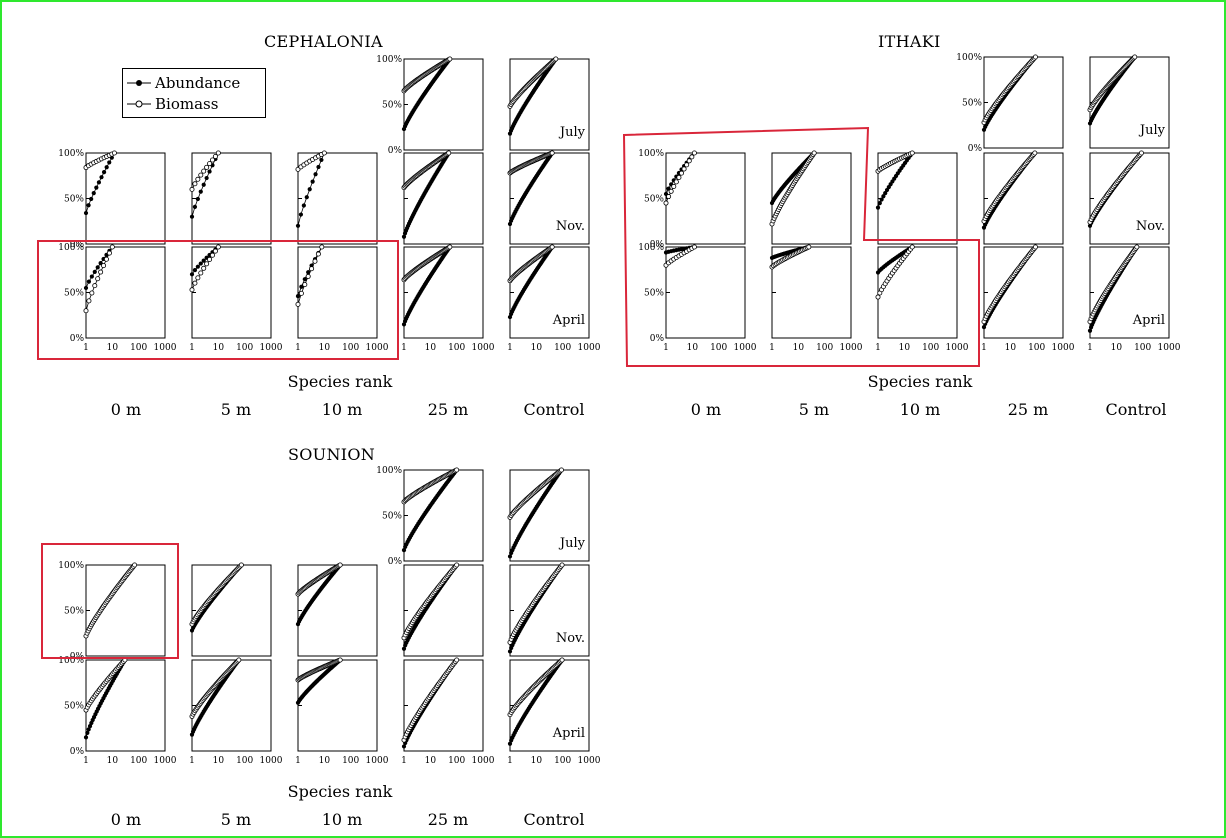 The image size is (1226, 838). What do you see at coordinates (342, 819) in the screenshot?
I see `sounion-col-10m: 10 m` at bounding box center [342, 819].